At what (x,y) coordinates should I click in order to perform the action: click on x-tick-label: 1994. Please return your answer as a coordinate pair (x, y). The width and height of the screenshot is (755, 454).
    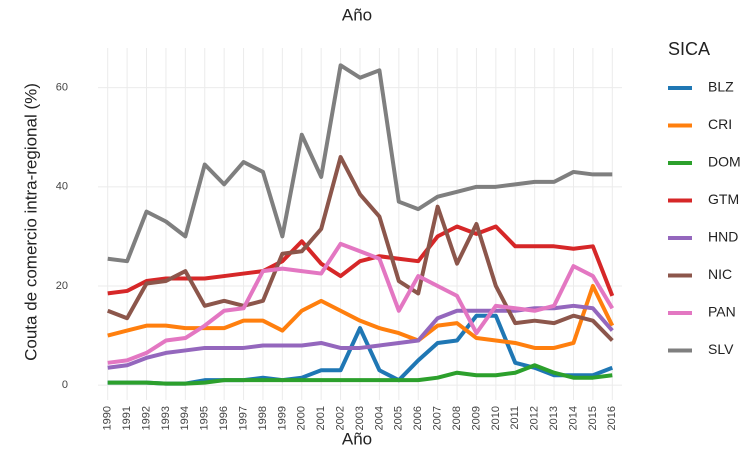
    Looking at the image, I should click on (185, 418).